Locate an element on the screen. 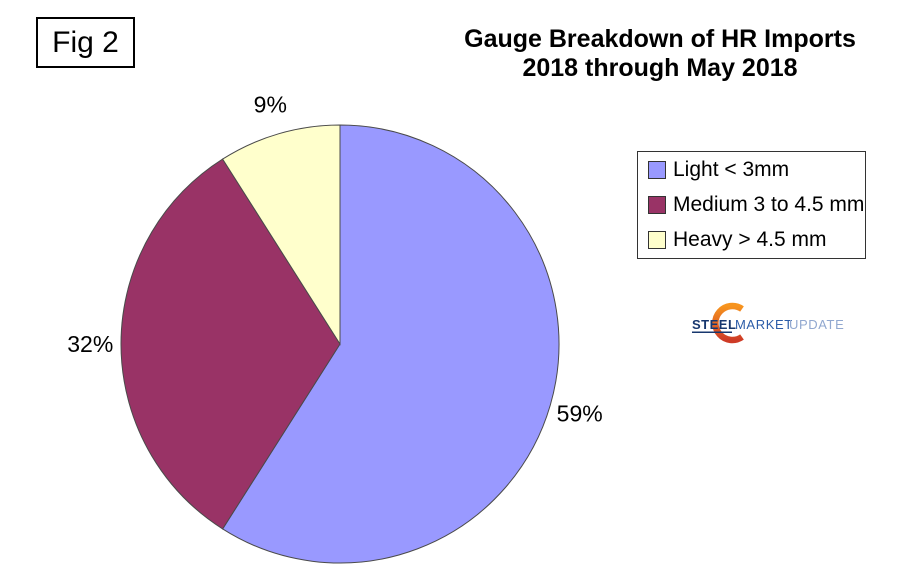  pie-percent-label-medium-3-to-4-5-mm: 32% is located at coordinates (90, 344).